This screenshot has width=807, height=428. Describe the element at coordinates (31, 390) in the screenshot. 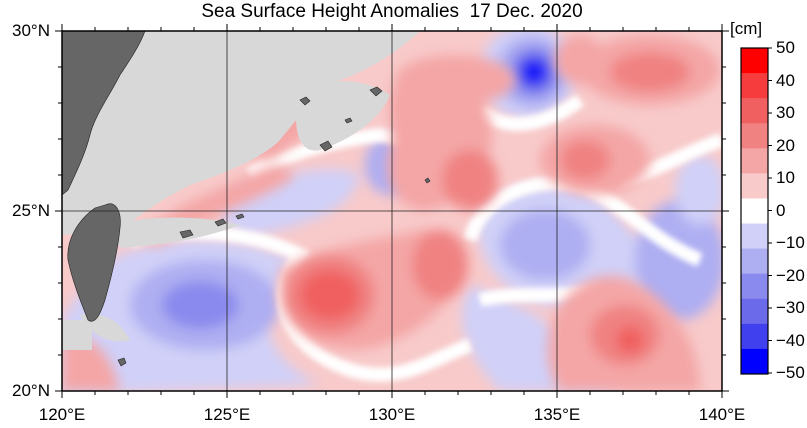

I see `lat-label-20: 20°N` at that location.